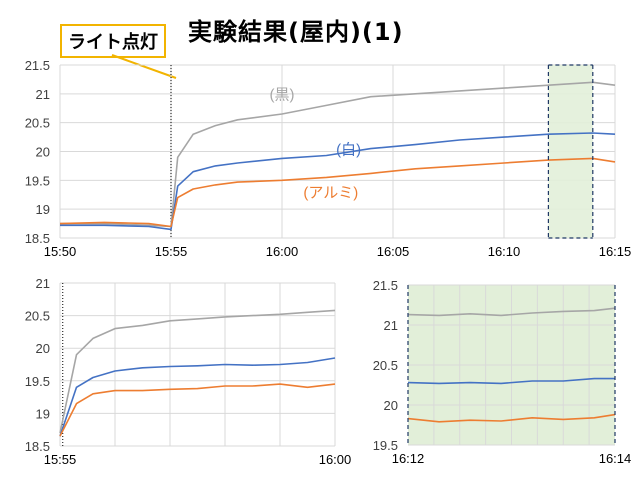  Describe the element at coordinates (330, 193) in the screenshot. I see `series-label-aluminum: (アルミ)` at that location.